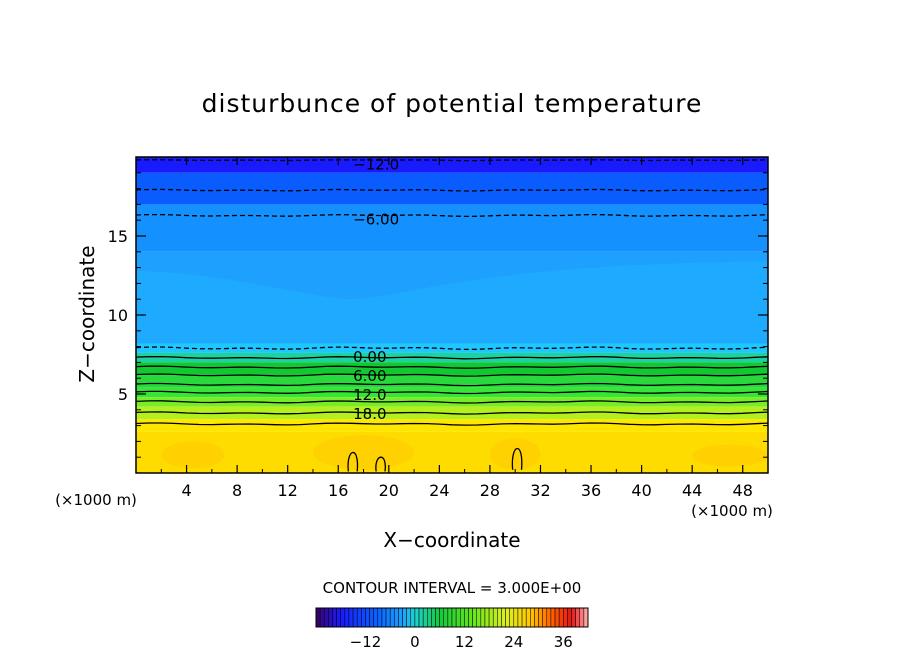  What do you see at coordinates (743, 490) in the screenshot?
I see `x-tick-label: 48` at bounding box center [743, 490].